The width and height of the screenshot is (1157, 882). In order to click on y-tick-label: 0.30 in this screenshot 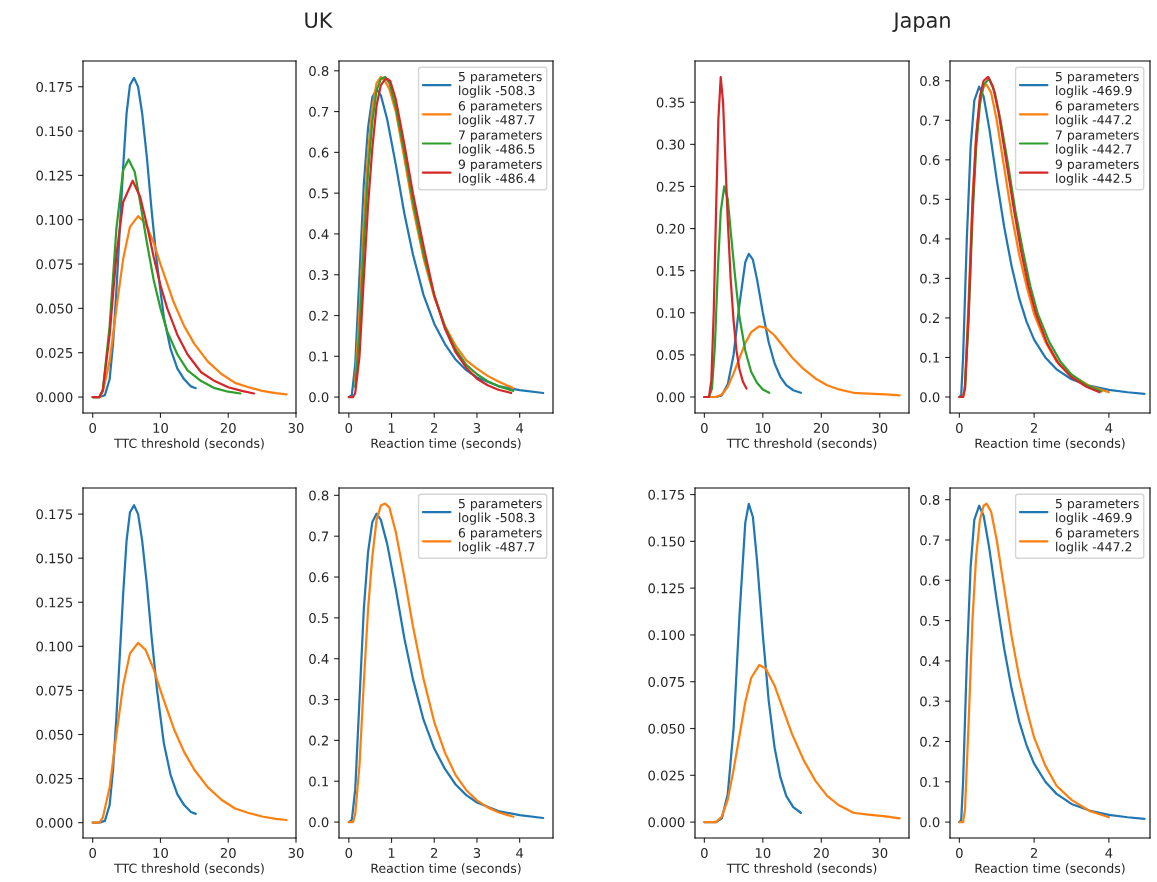, I will do `click(670, 144)`.